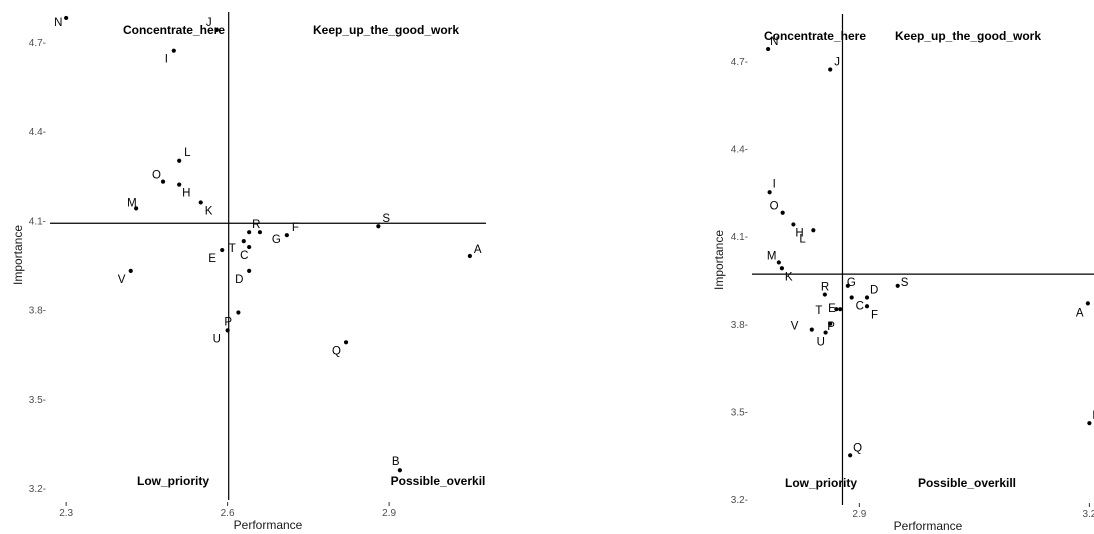 The width and height of the screenshot is (1094, 534). I want to click on y-axis-title: Importance, so click(18, 255).